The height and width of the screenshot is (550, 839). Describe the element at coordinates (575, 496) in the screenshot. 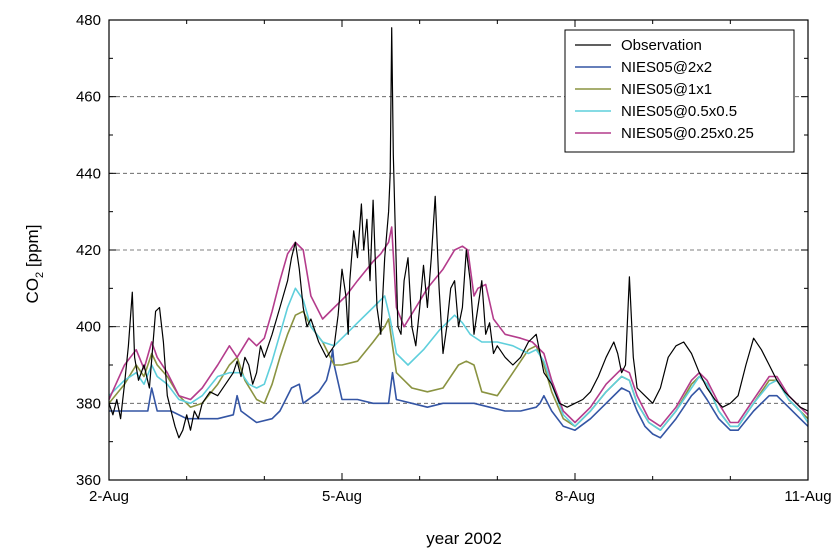

I see `x-tick-label-8-Aug: 8-Aug` at that location.